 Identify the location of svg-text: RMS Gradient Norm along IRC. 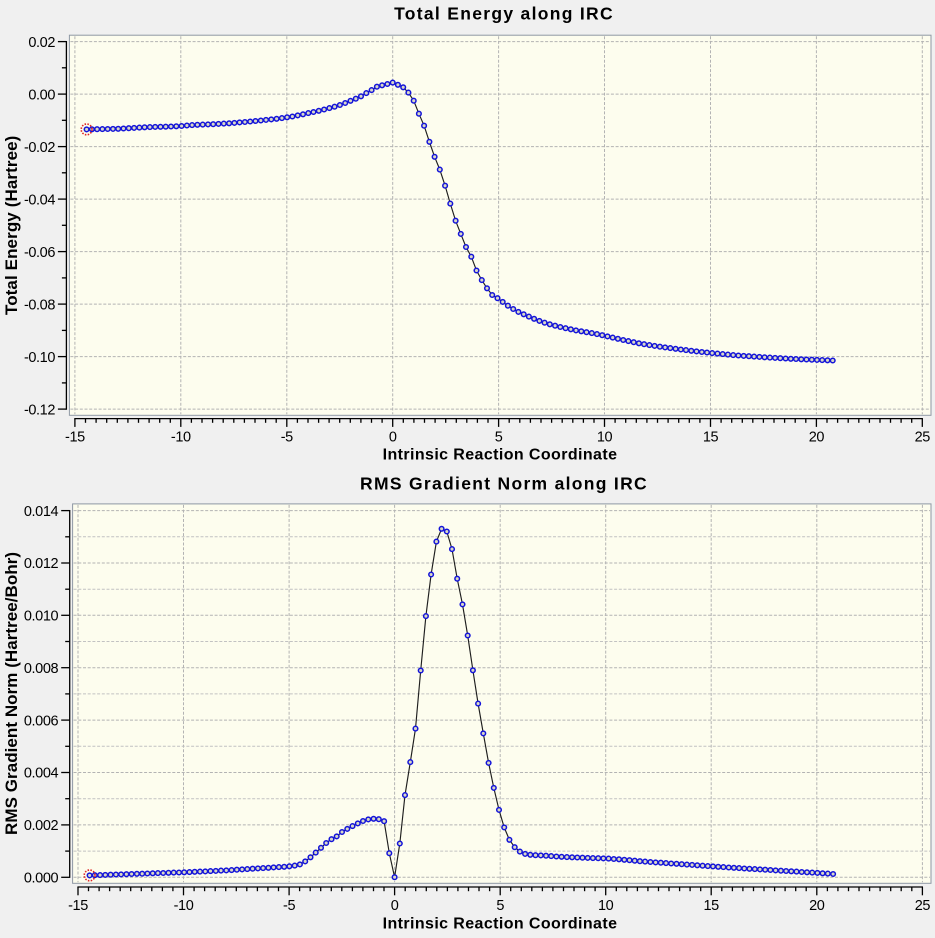
(504, 484).